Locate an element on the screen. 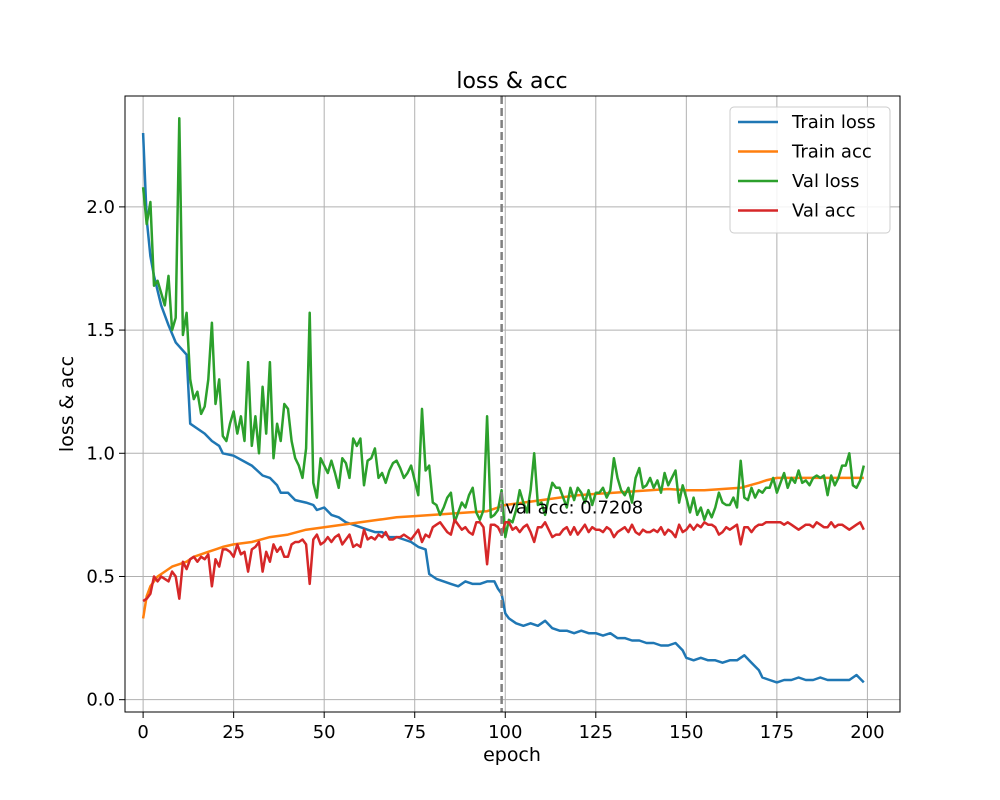 This screenshot has height=800, width=1000. x-tick-label: 100 is located at coordinates (505, 732).